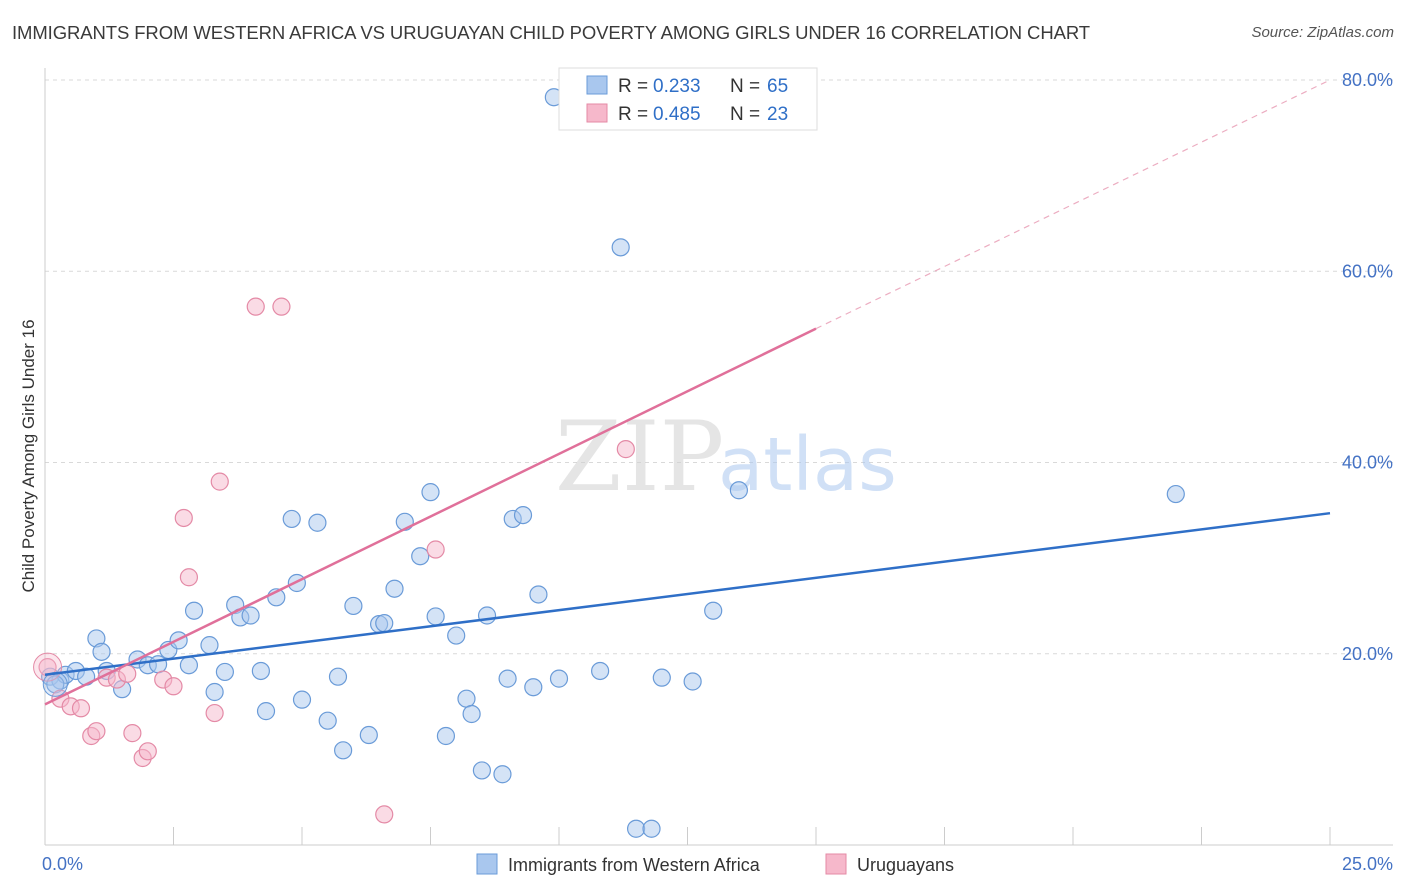 Image resolution: width=1406 pixels, height=892 pixels. I want to click on stats-legend-r-value-1: 0.233, so click(677, 86).